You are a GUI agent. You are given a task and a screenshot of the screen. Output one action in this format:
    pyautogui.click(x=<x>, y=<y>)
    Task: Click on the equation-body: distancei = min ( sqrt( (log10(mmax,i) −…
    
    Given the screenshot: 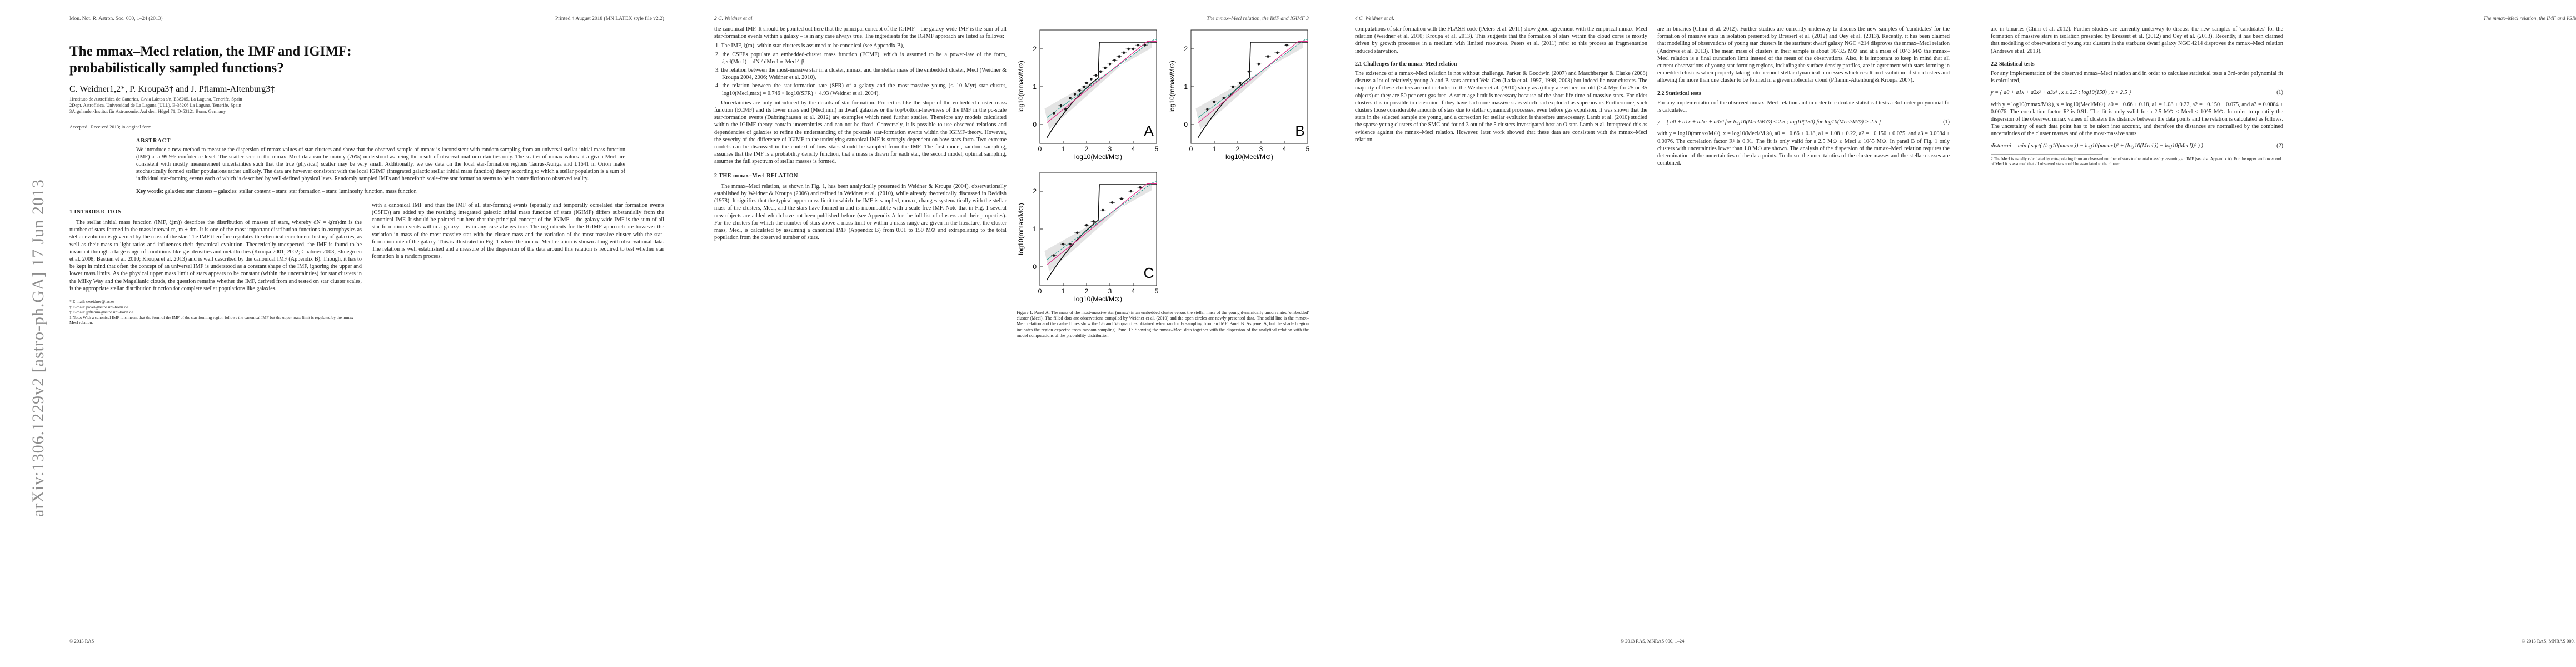 What is the action you would take?
    pyautogui.click(x=2097, y=145)
    